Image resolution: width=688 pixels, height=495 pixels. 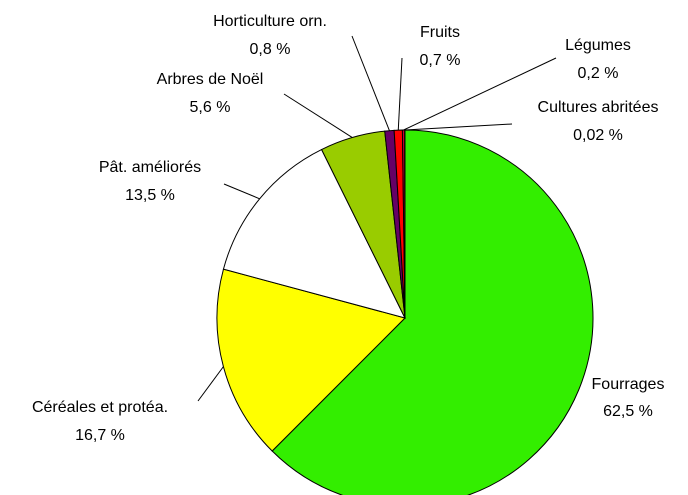 I want to click on slice-label: Cultures abritées, so click(x=598, y=107).